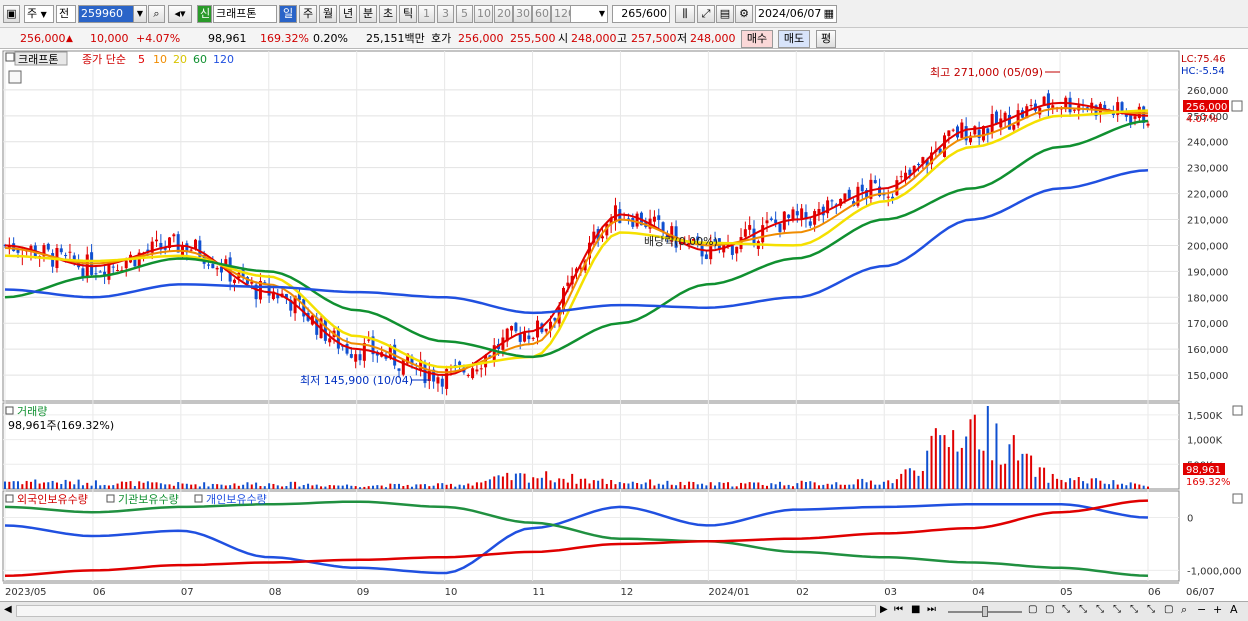 Image resolution: width=1248 pixels, height=621 pixels. Describe the element at coordinates (757, 39) in the screenshot. I see `buy-button: 매수` at that location.